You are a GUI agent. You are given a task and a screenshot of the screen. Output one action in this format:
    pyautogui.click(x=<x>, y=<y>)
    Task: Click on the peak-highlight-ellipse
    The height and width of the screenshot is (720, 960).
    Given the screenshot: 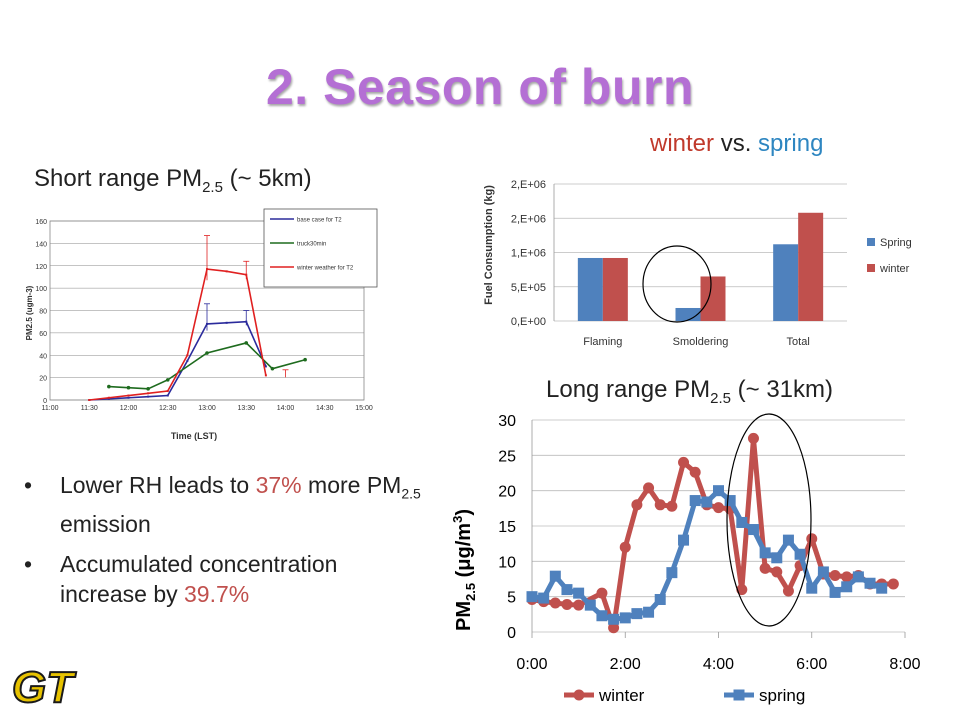 What is the action you would take?
    pyautogui.click(x=769, y=520)
    